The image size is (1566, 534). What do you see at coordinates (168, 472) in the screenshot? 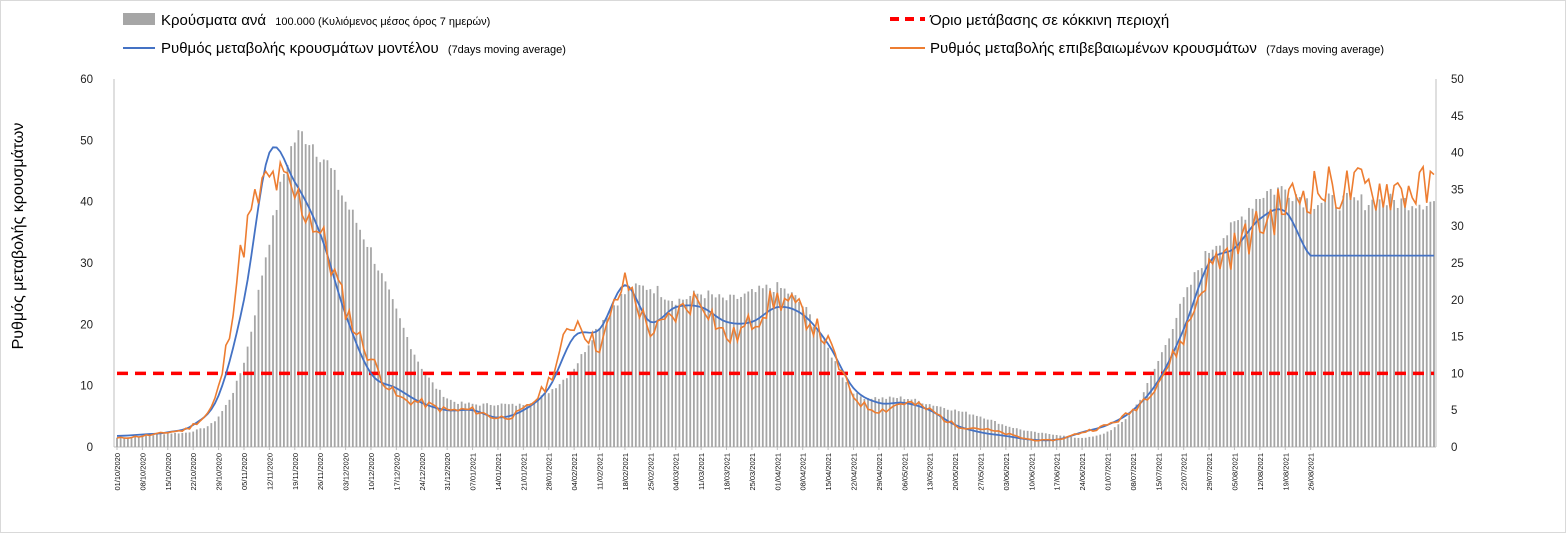
I see `date-tick-label: 15/10/2020` at bounding box center [168, 472].